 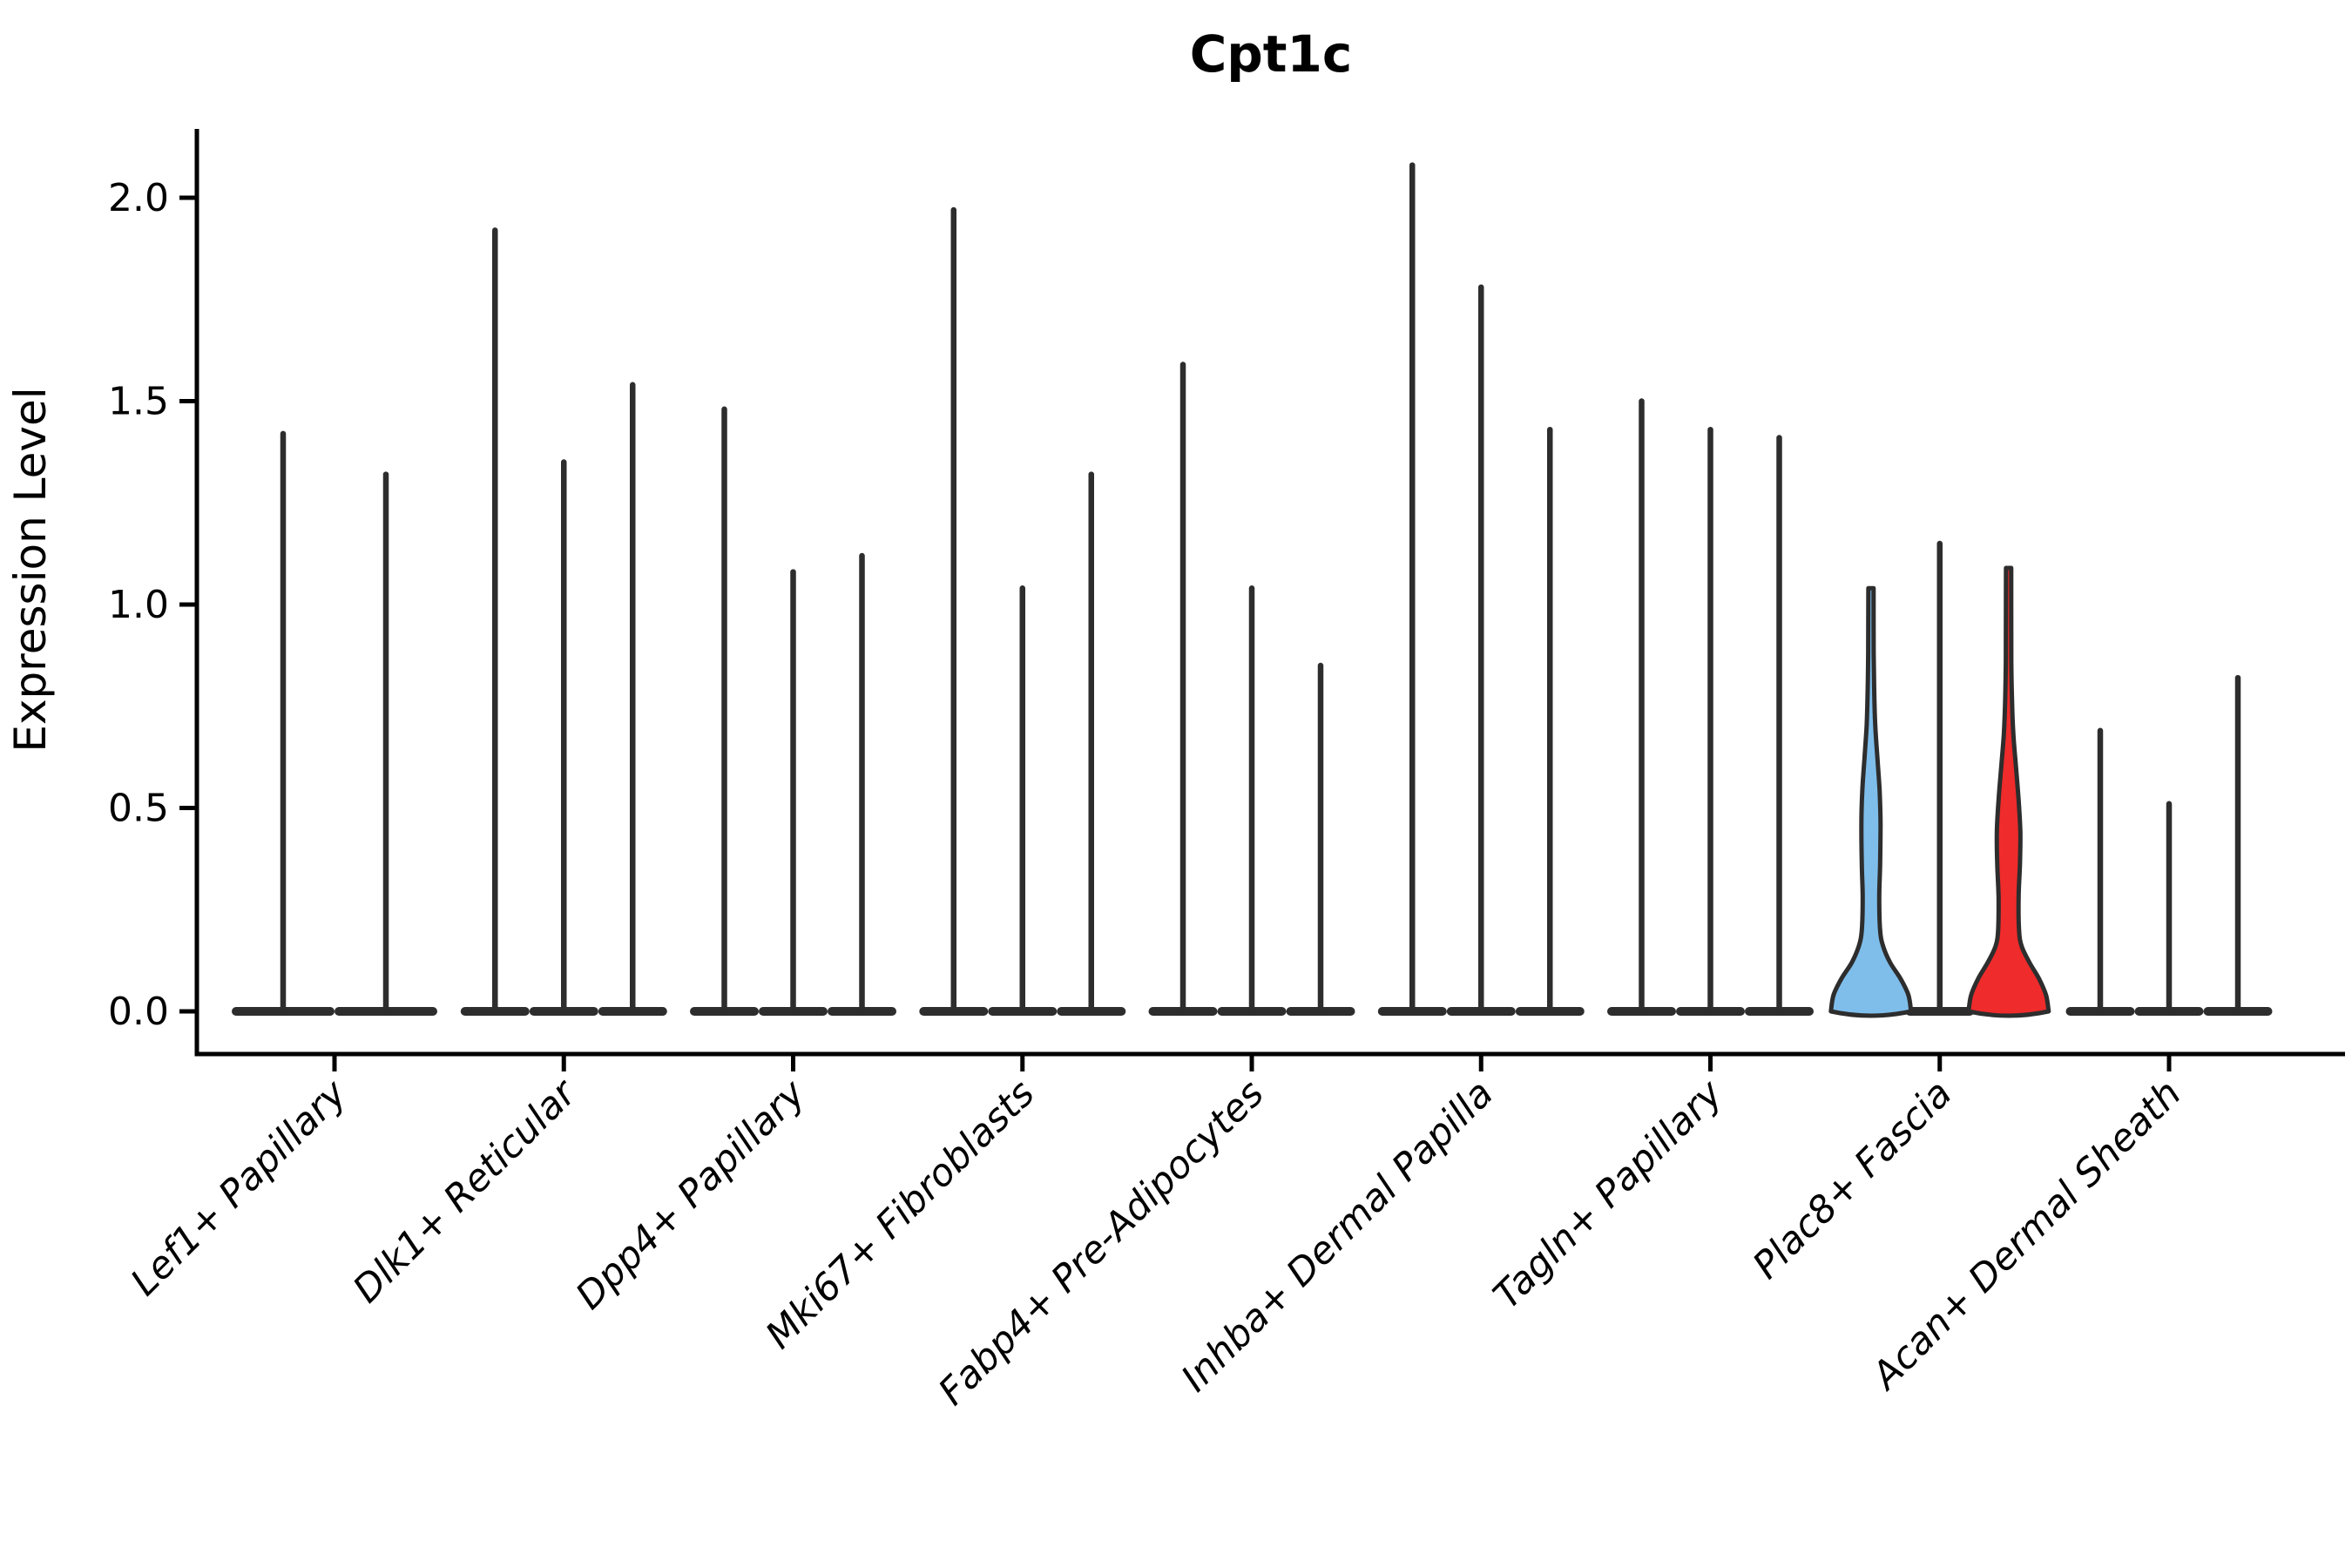 I want to click on y-tick-label: 1.5, so click(x=138, y=402).